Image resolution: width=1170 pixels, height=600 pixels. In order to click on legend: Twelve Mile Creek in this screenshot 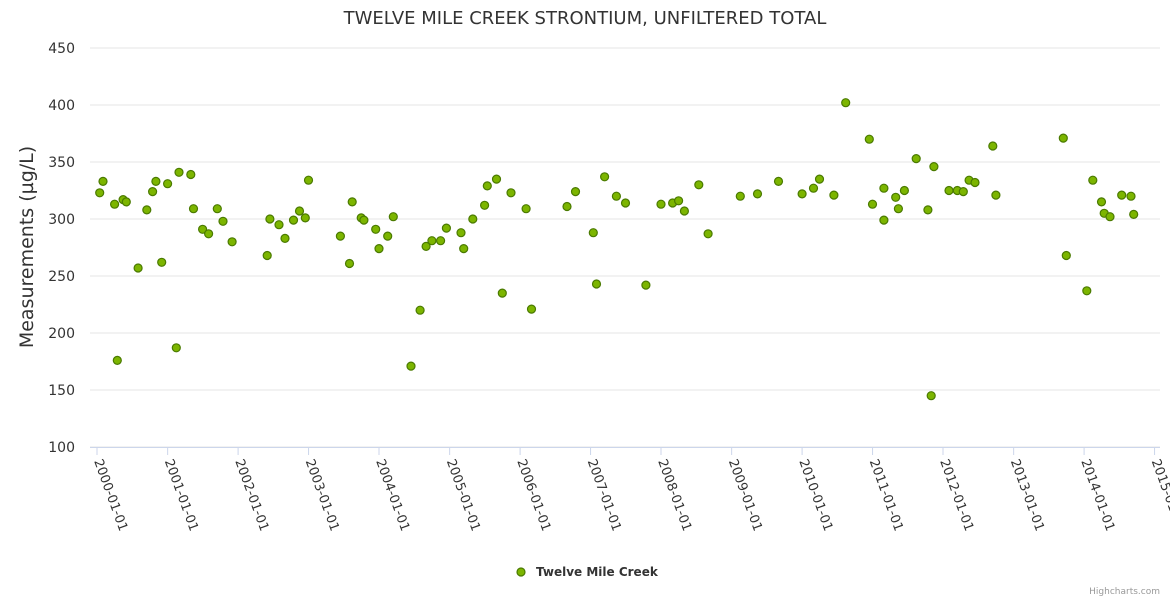, I will do `click(587, 572)`.